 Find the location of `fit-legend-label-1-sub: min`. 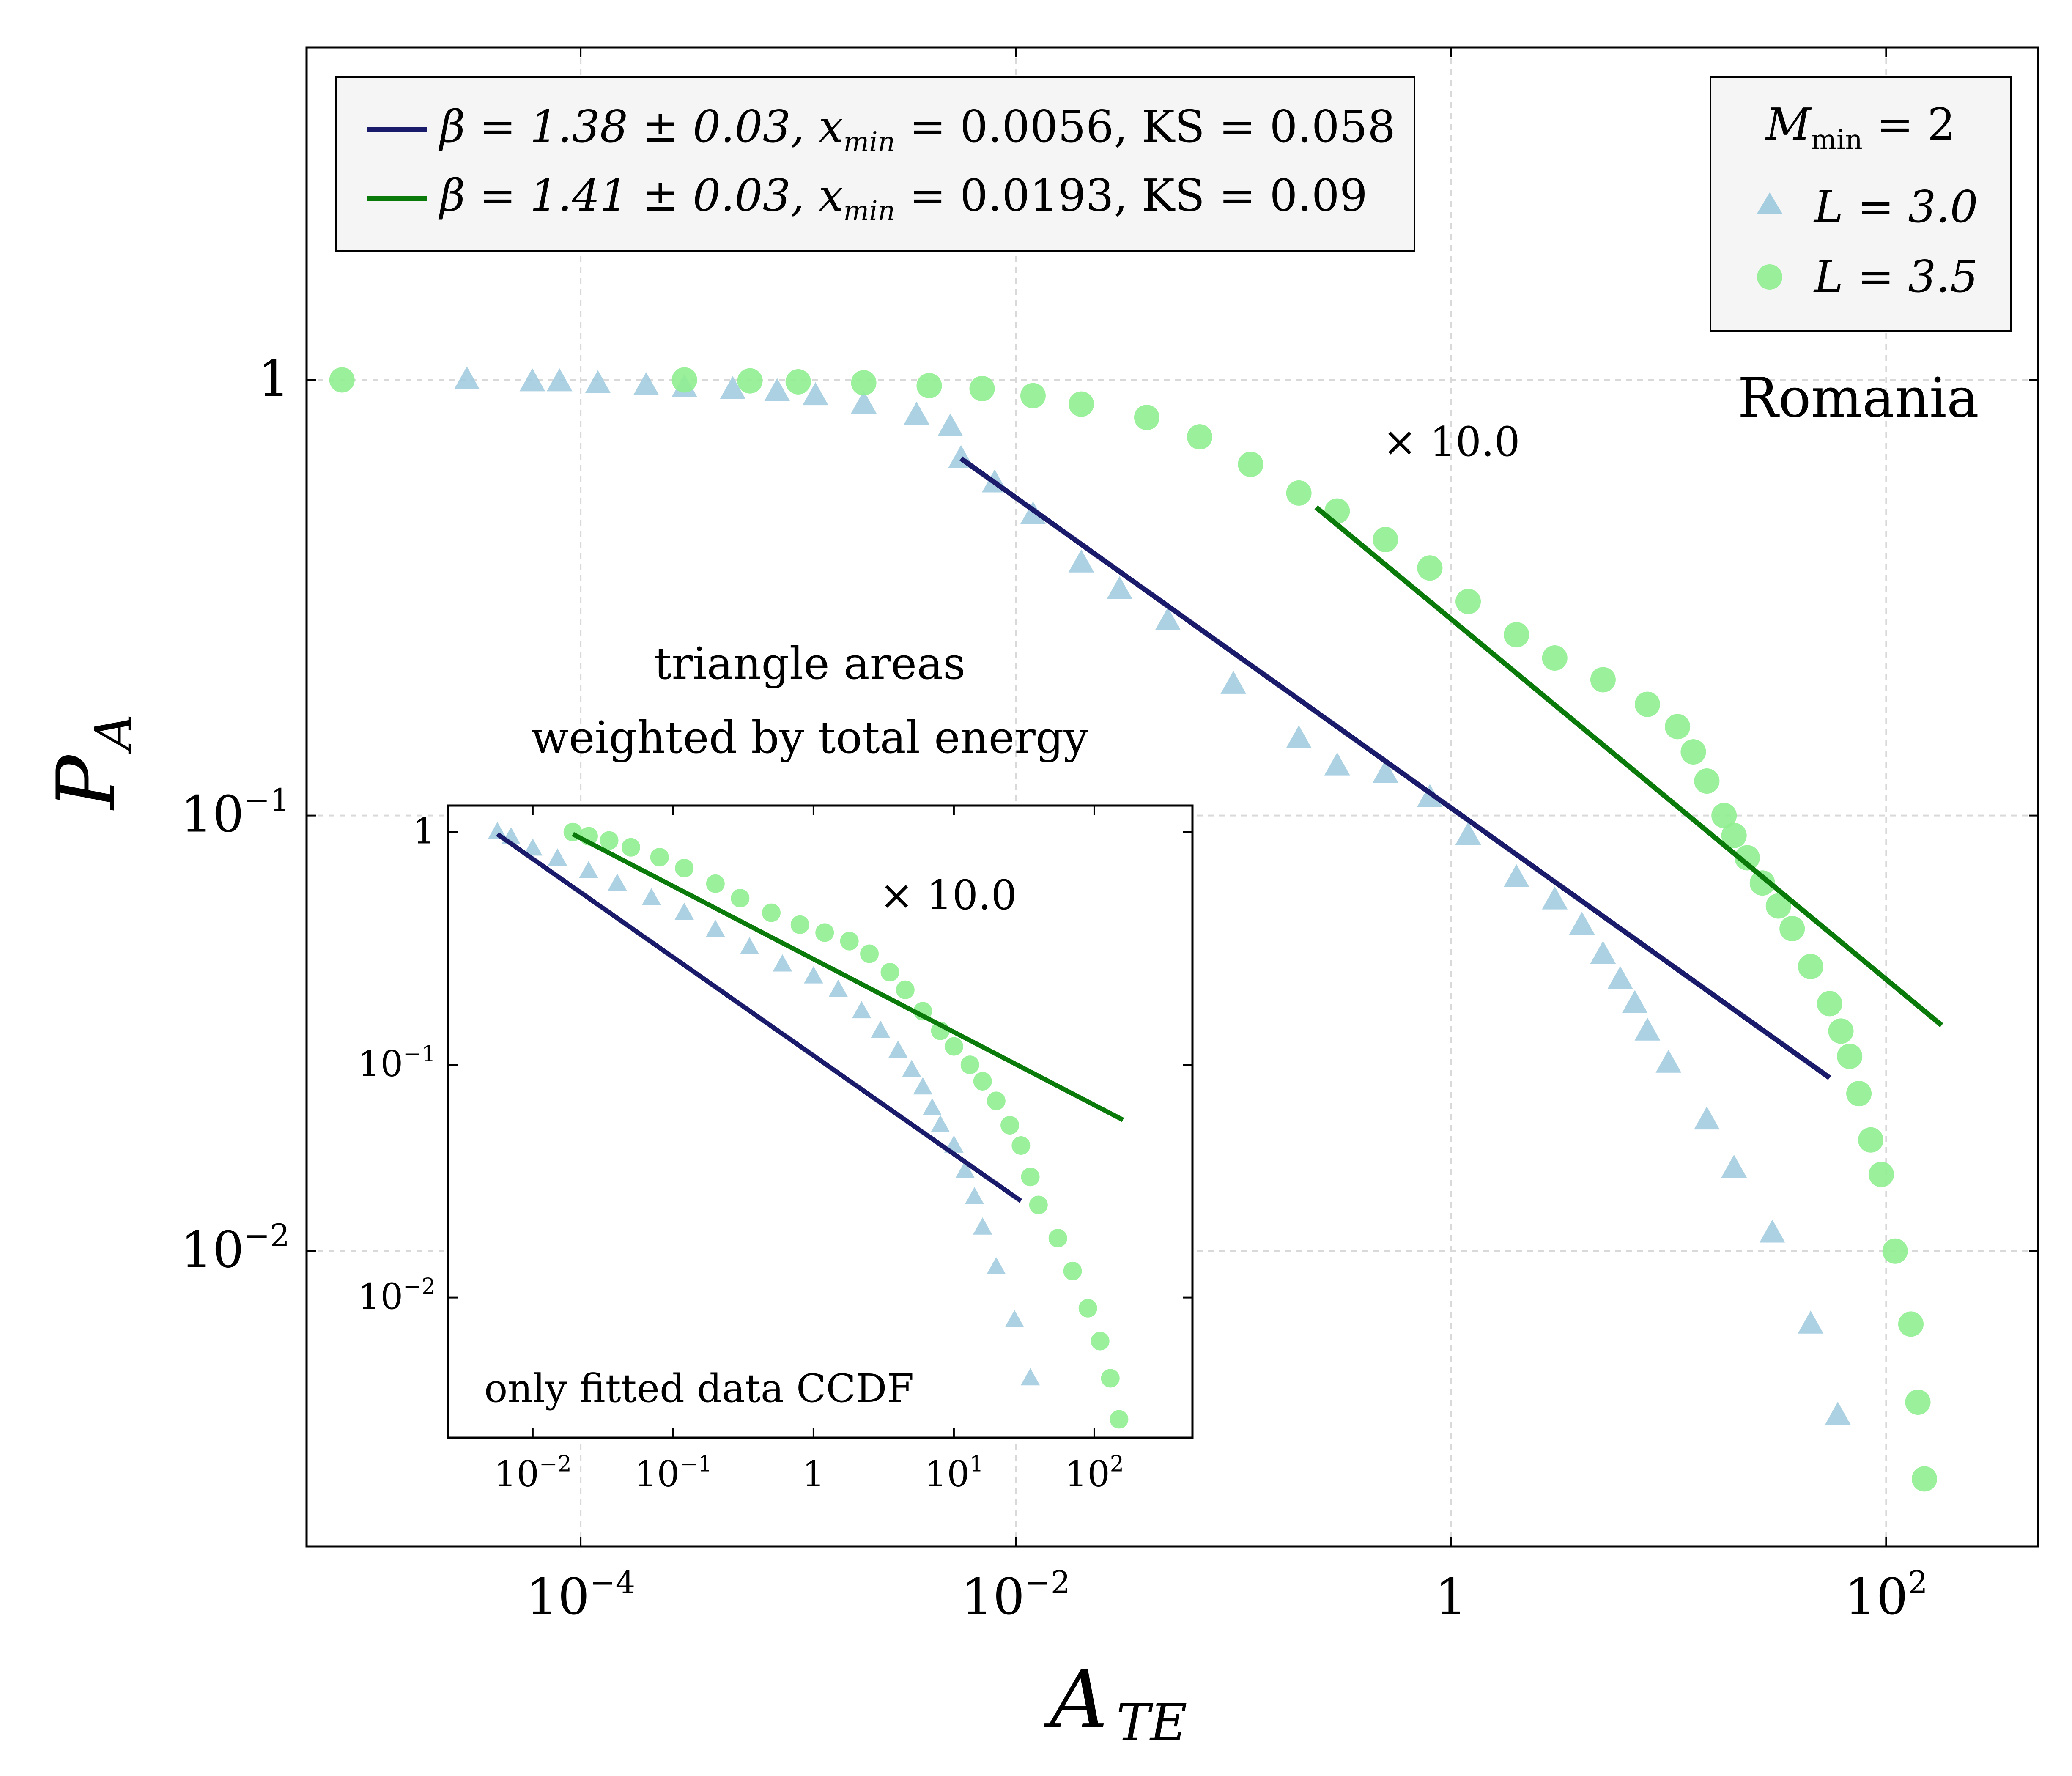

fit-legend-label-1-sub: min is located at coordinates (869, 142).